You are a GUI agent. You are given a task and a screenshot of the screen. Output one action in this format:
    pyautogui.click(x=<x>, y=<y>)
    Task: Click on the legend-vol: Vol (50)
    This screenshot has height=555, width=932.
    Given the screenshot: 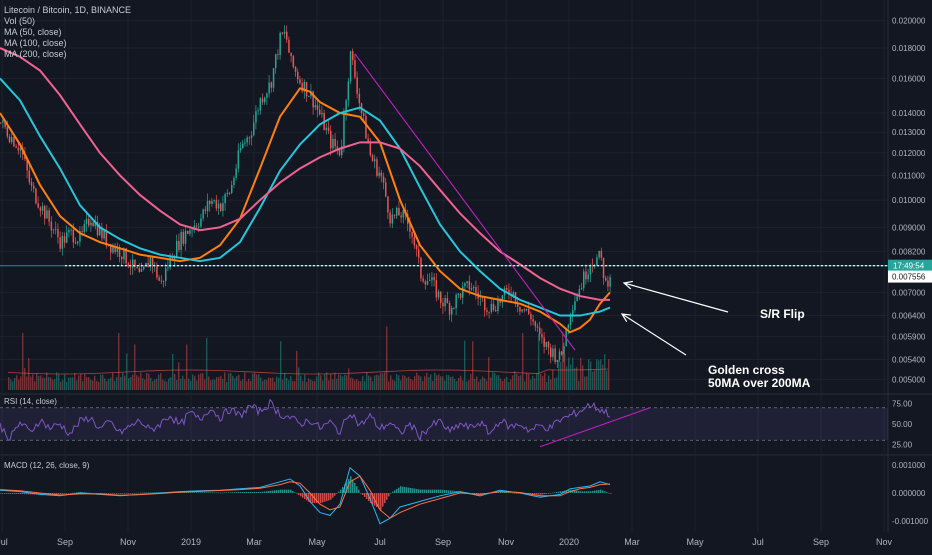 What is the action you would take?
    pyautogui.click(x=20, y=21)
    